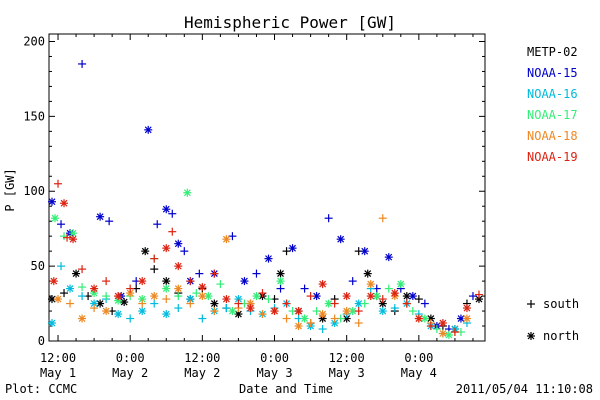 Image resolution: width=600 pixels, height=400 pixels. I want to click on timestamp: 2011/05/04 11:10:08, so click(524, 389).